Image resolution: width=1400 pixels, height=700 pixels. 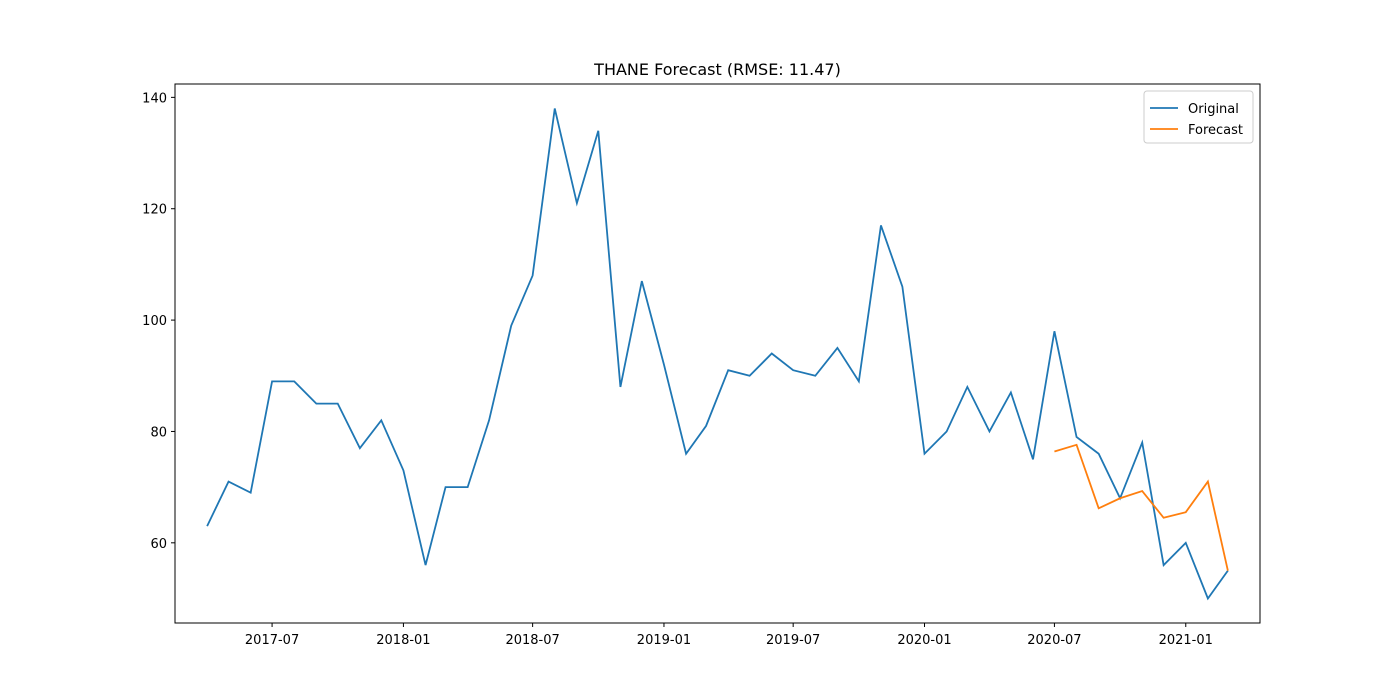 I want to click on y-tick-label: 120, so click(x=154, y=210).